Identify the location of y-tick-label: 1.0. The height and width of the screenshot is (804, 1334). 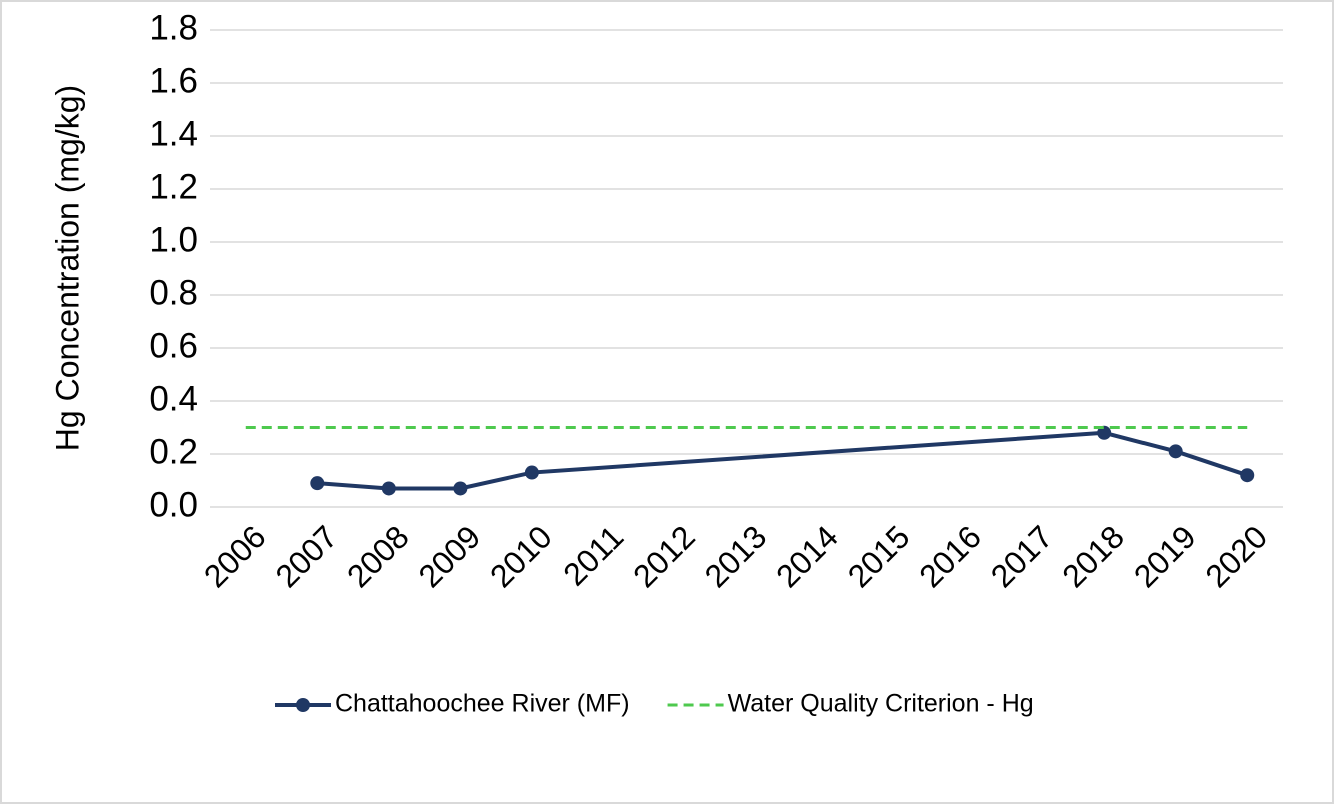
(173, 239).